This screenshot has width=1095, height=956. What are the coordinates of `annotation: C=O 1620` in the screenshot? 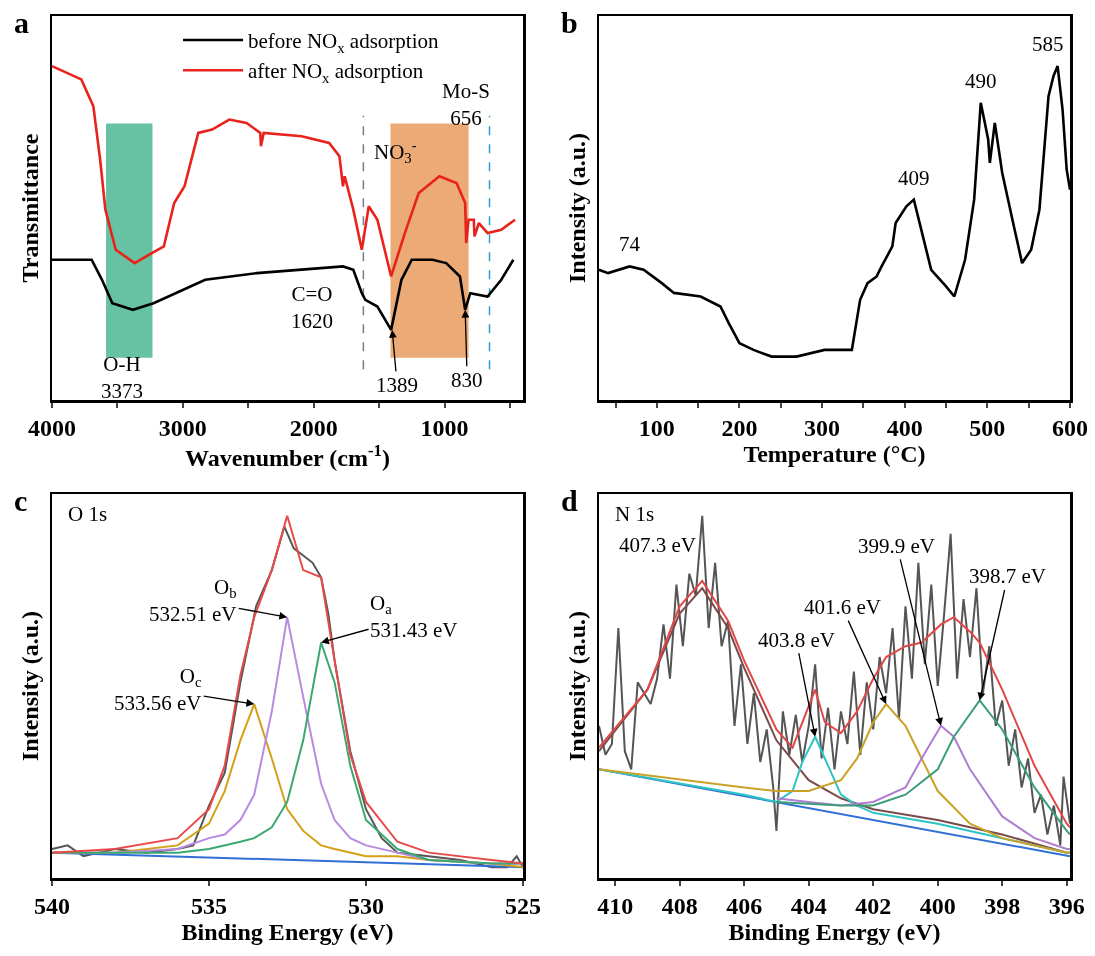 It's located at (312, 308).